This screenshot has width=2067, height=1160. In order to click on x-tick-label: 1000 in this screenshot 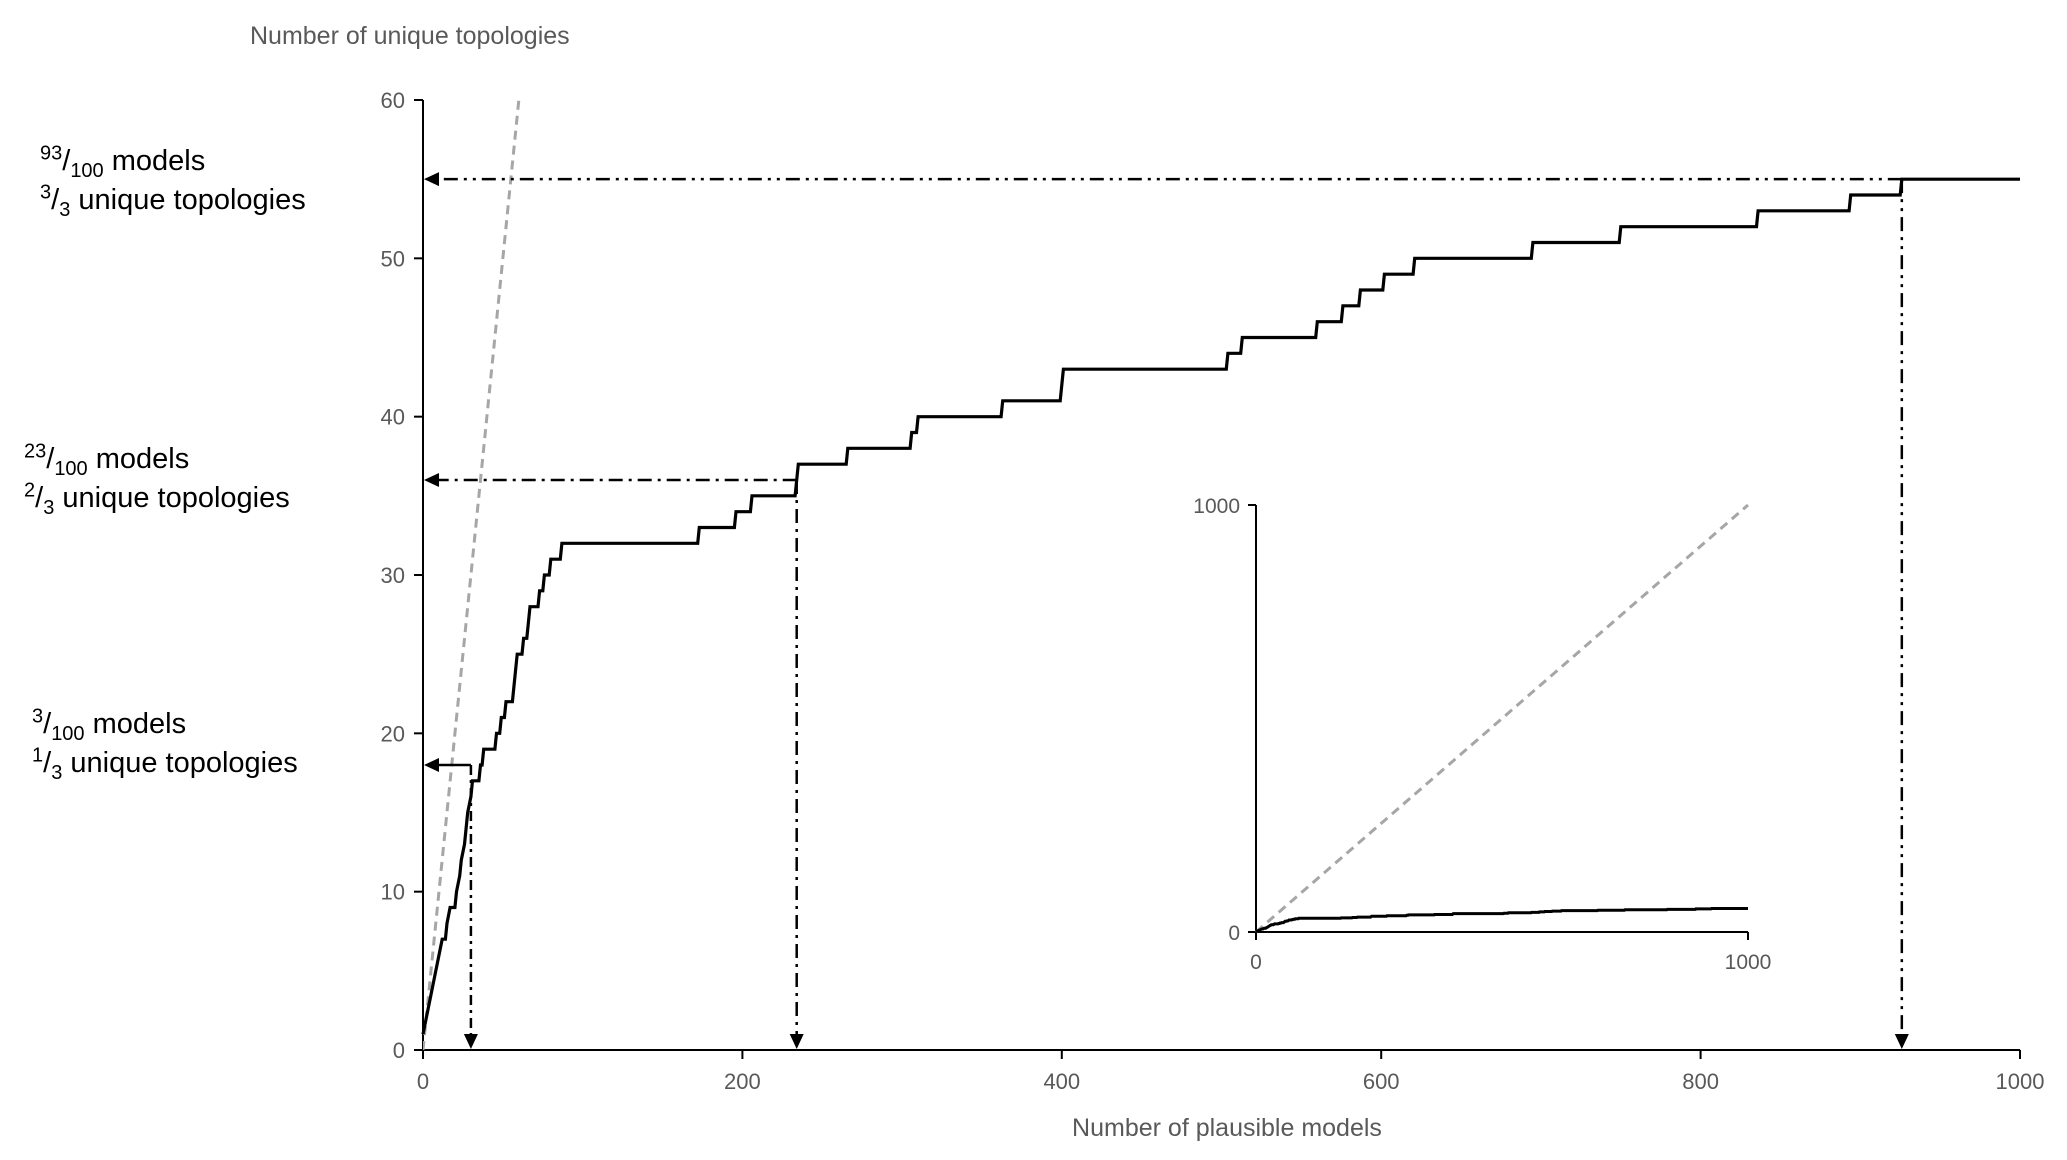, I will do `click(2020, 1081)`.